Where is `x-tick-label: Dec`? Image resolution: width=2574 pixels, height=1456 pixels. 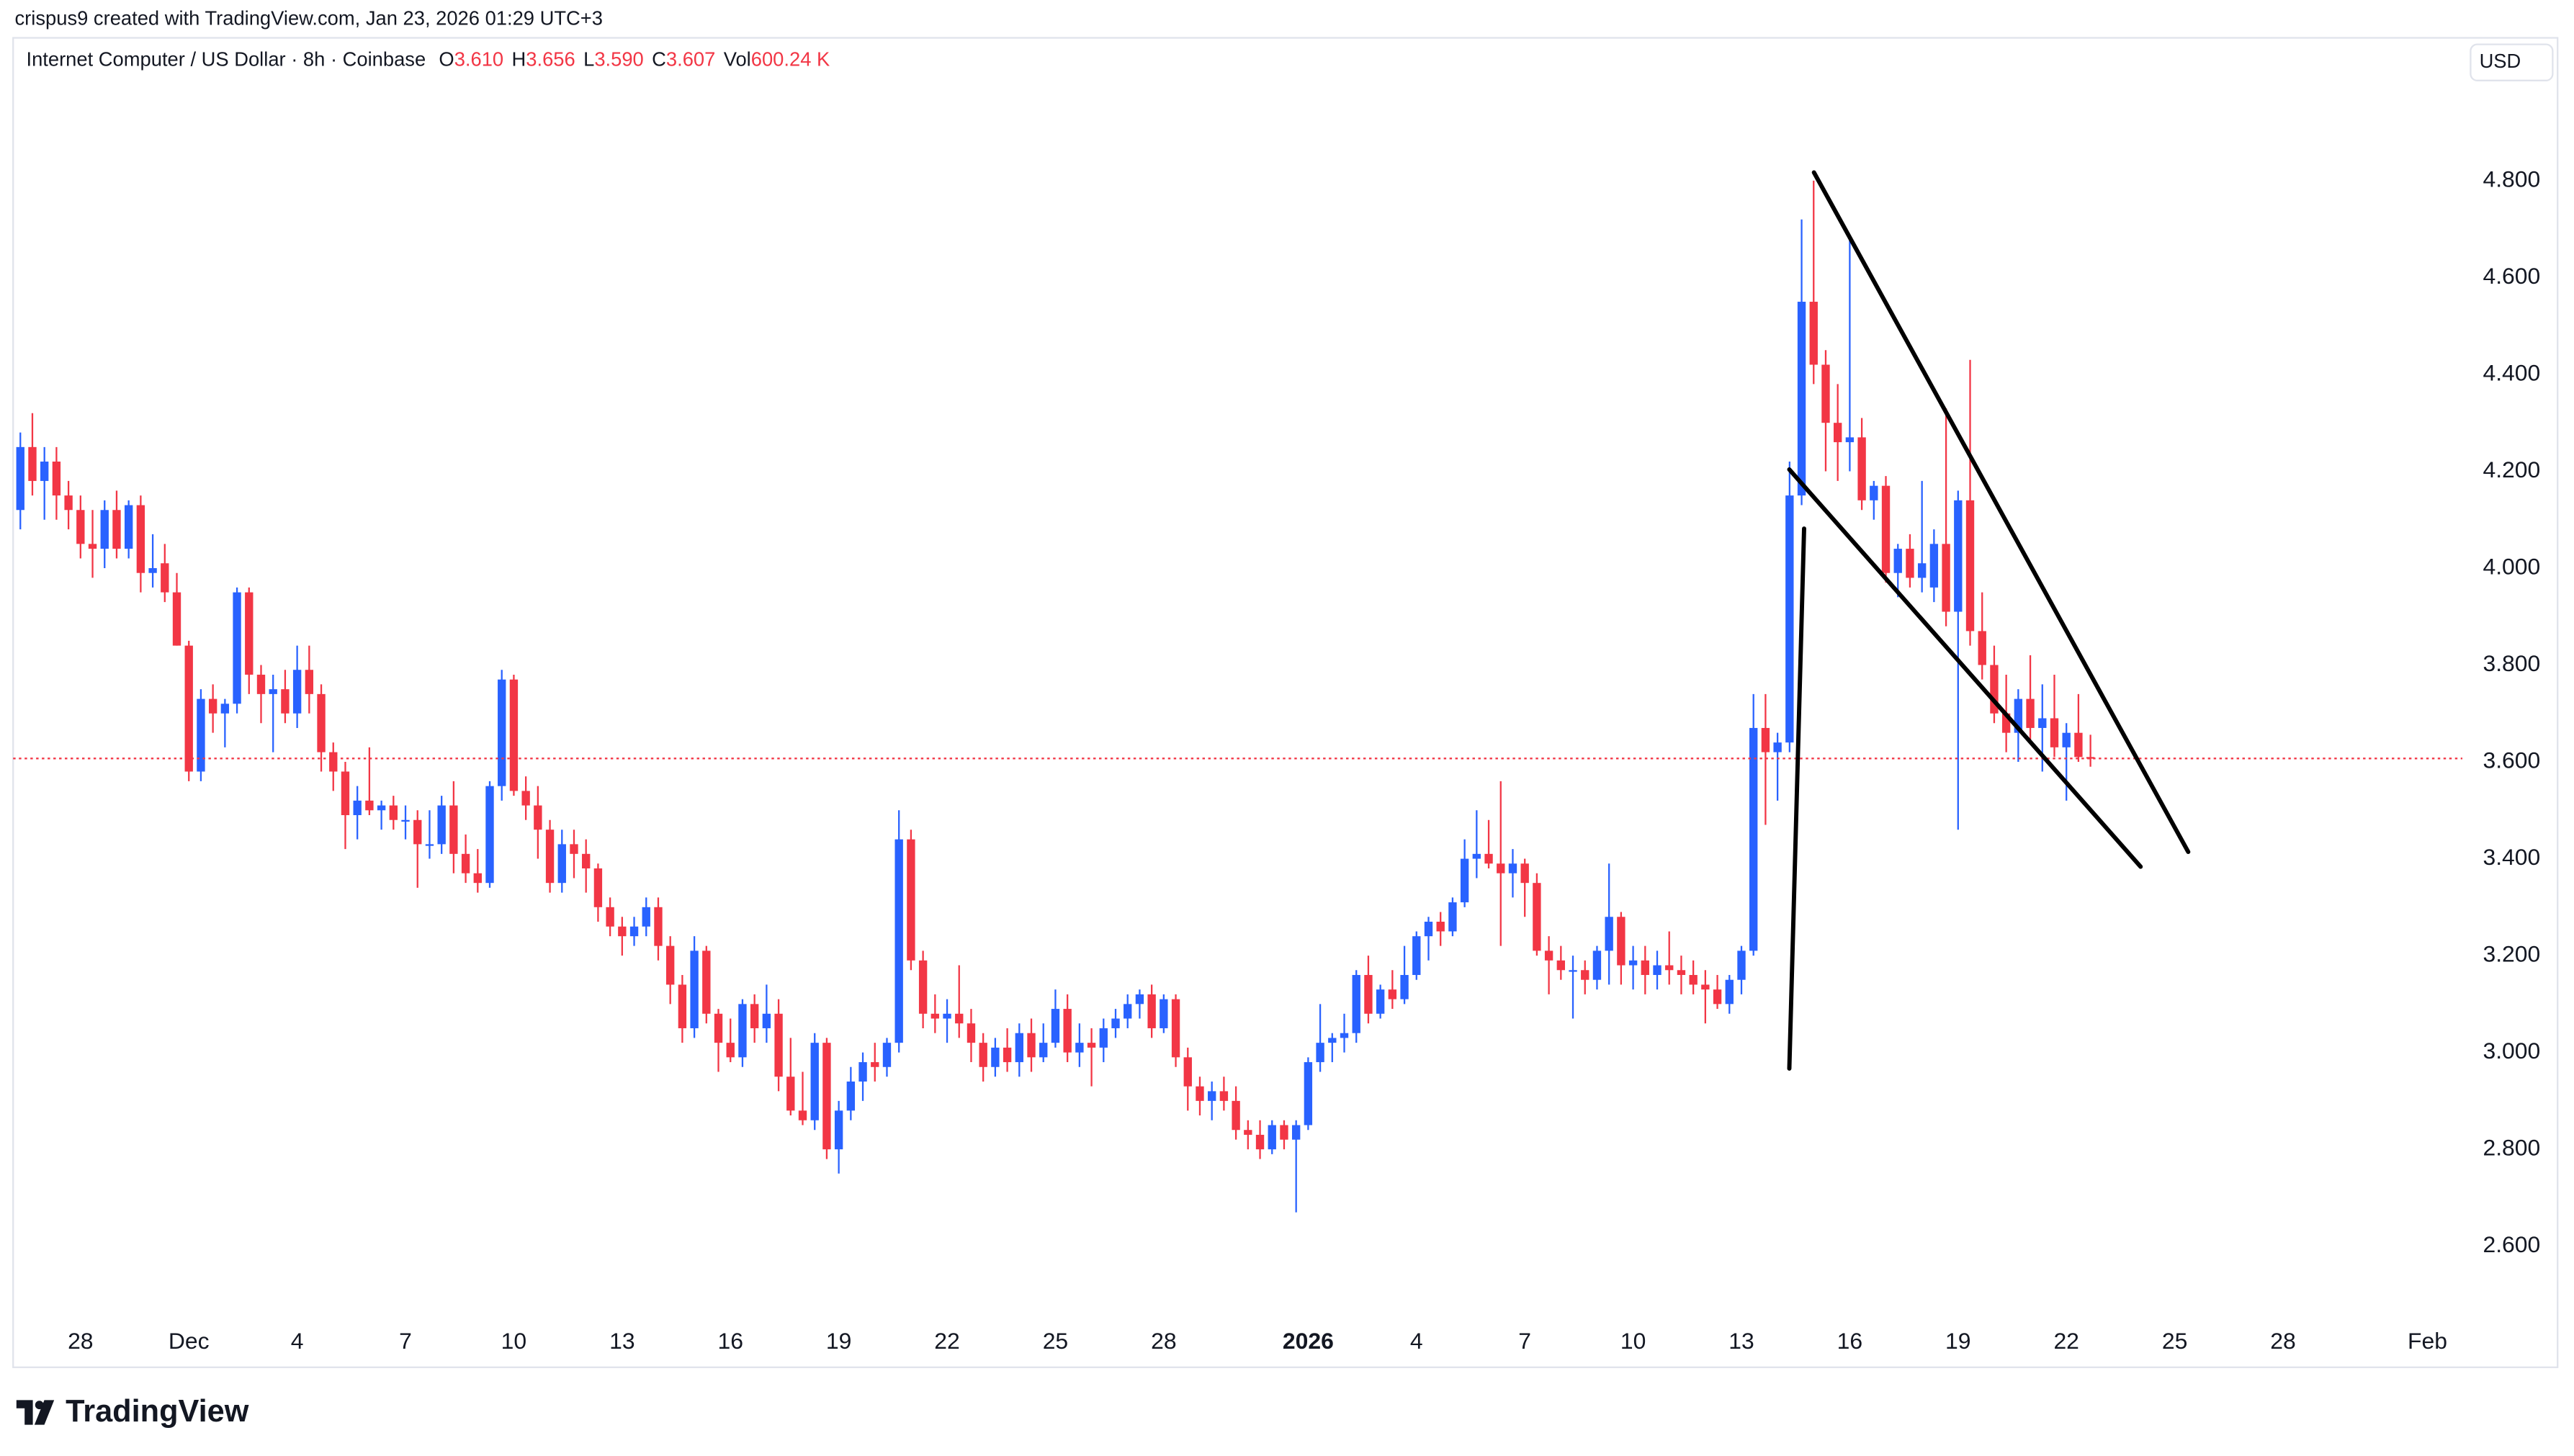 x-tick-label: Dec is located at coordinates (189, 1341).